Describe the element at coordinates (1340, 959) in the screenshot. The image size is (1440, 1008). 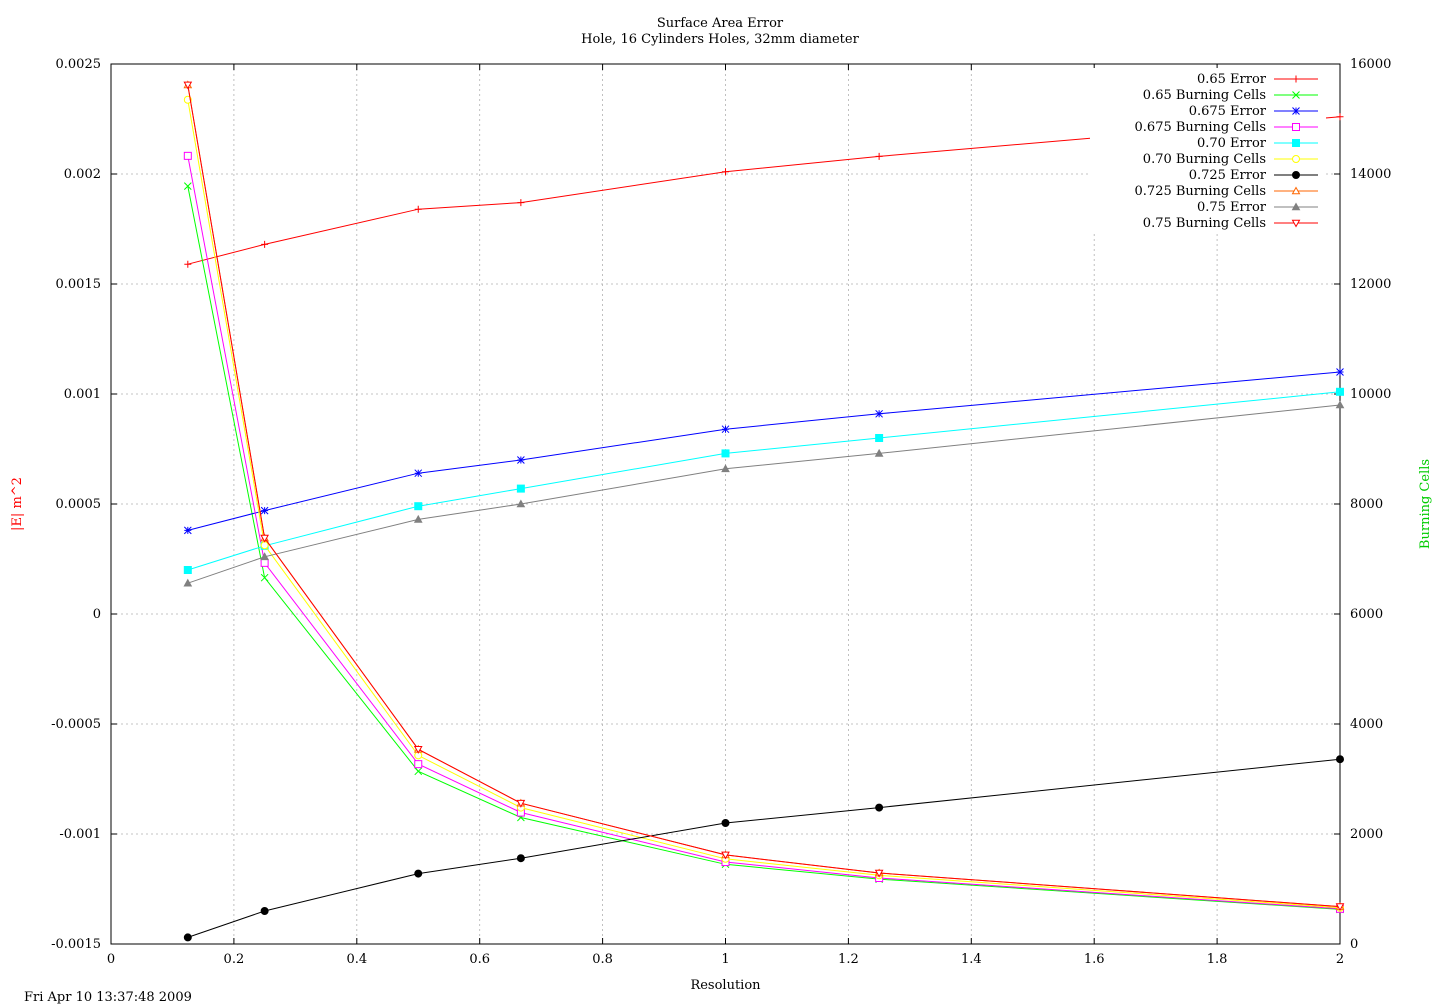
I see `x-tick-label: 2` at that location.